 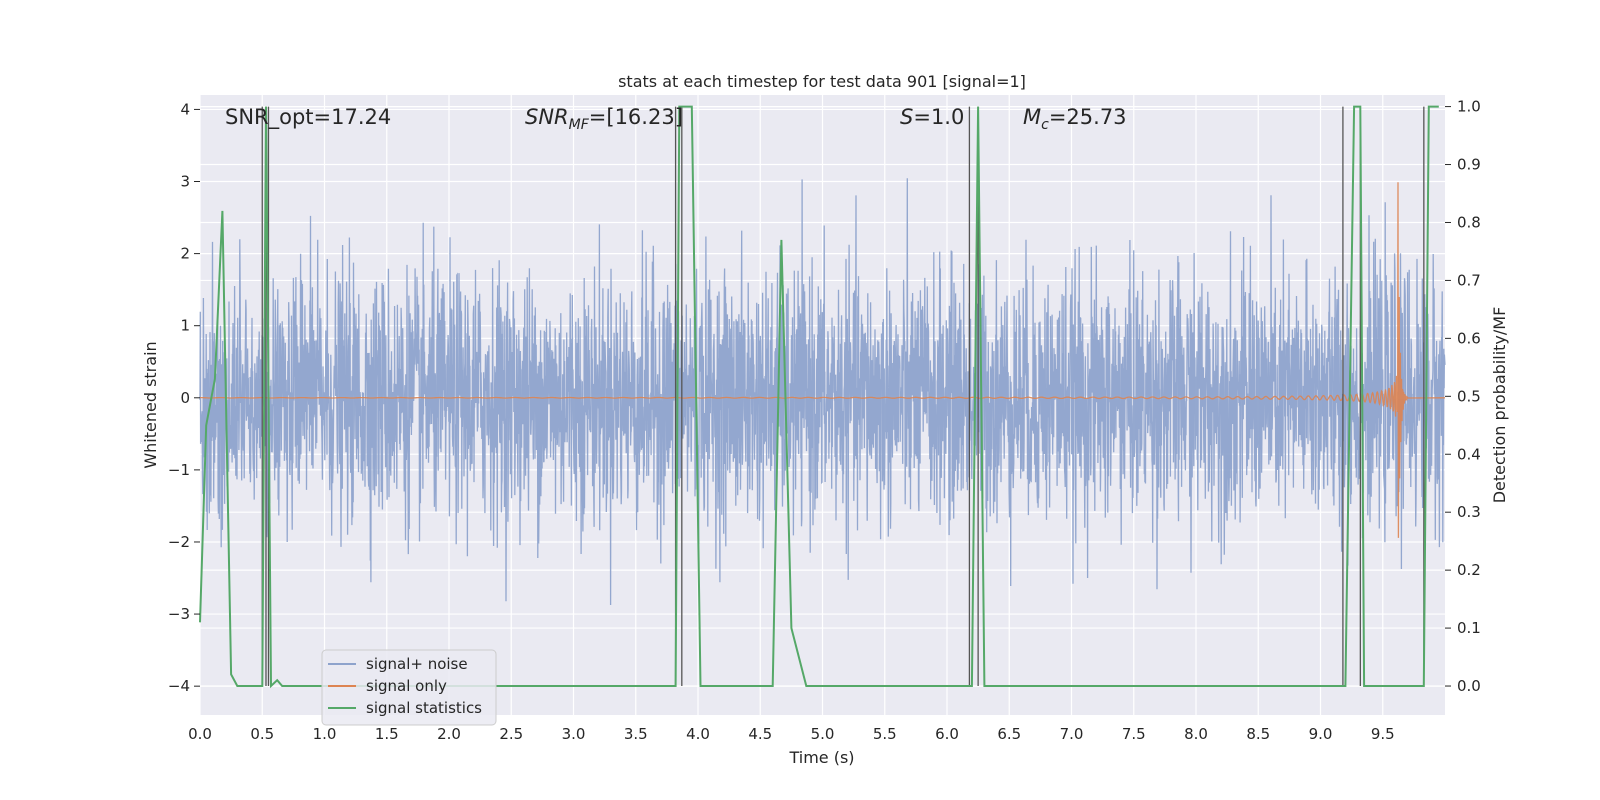 I want to click on y-tick-label: 2, so click(x=185, y=254).